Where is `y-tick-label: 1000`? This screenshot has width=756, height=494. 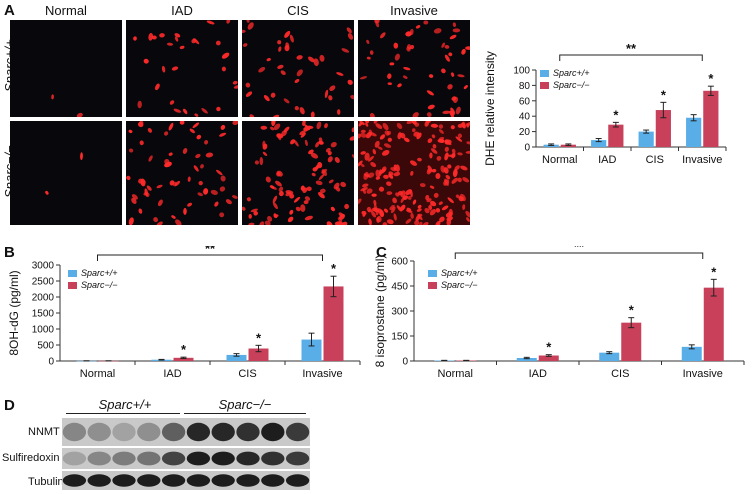
y-tick-label: 1000 is located at coordinates (43, 330).